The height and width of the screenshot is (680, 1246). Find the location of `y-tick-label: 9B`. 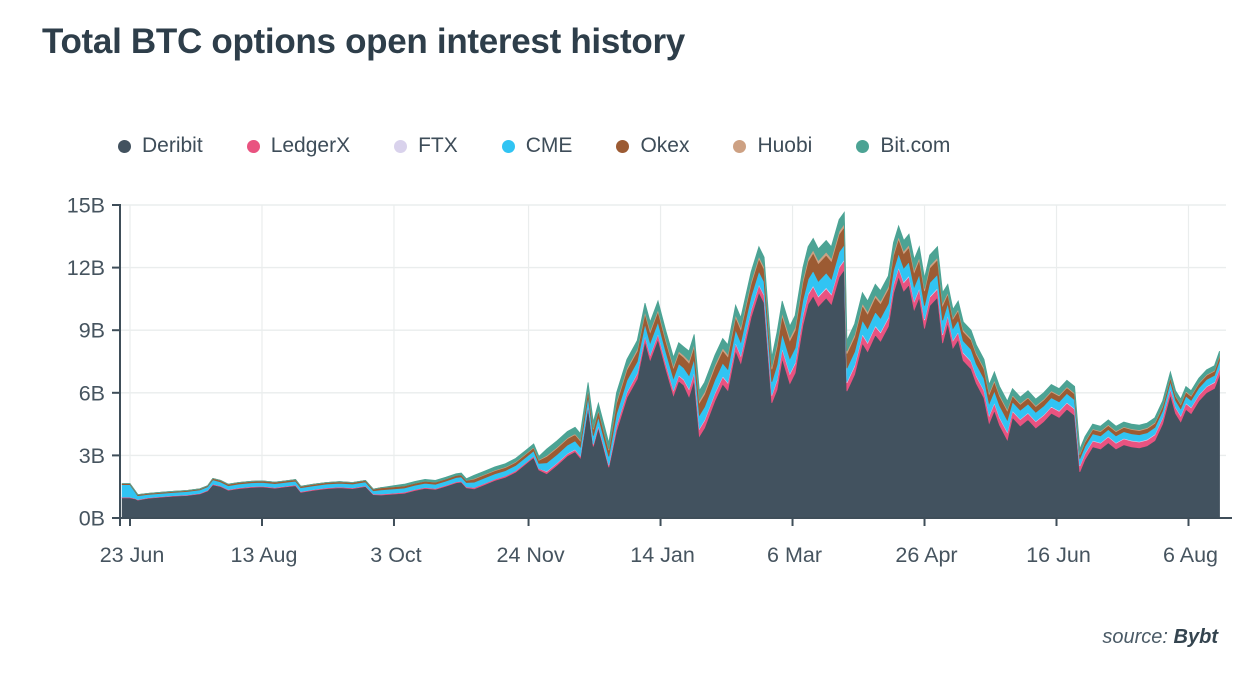

y-tick-label: 9B is located at coordinates (92, 331).